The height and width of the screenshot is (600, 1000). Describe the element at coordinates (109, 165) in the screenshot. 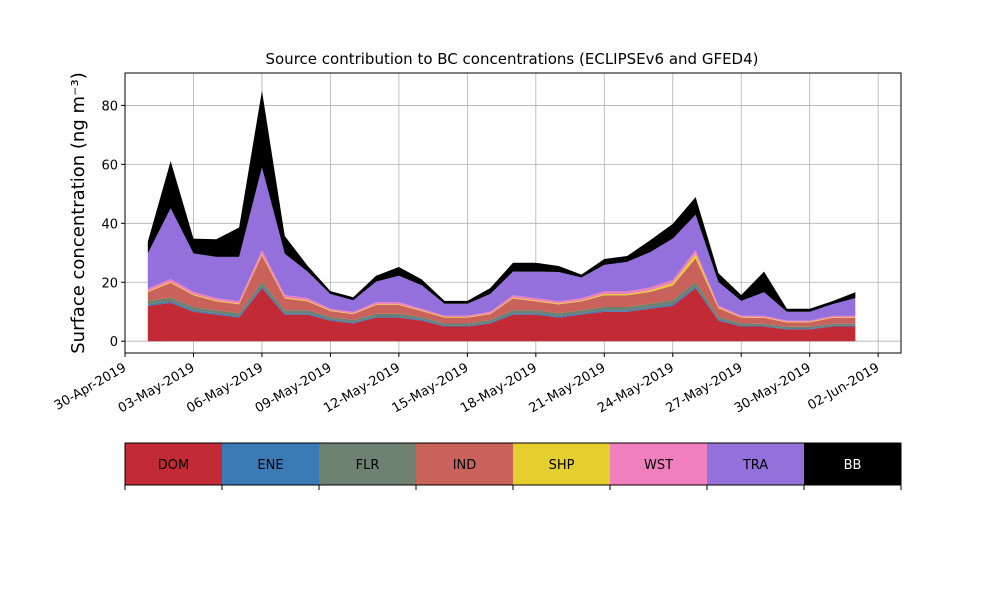

I see `y-tick-label: 60` at that location.